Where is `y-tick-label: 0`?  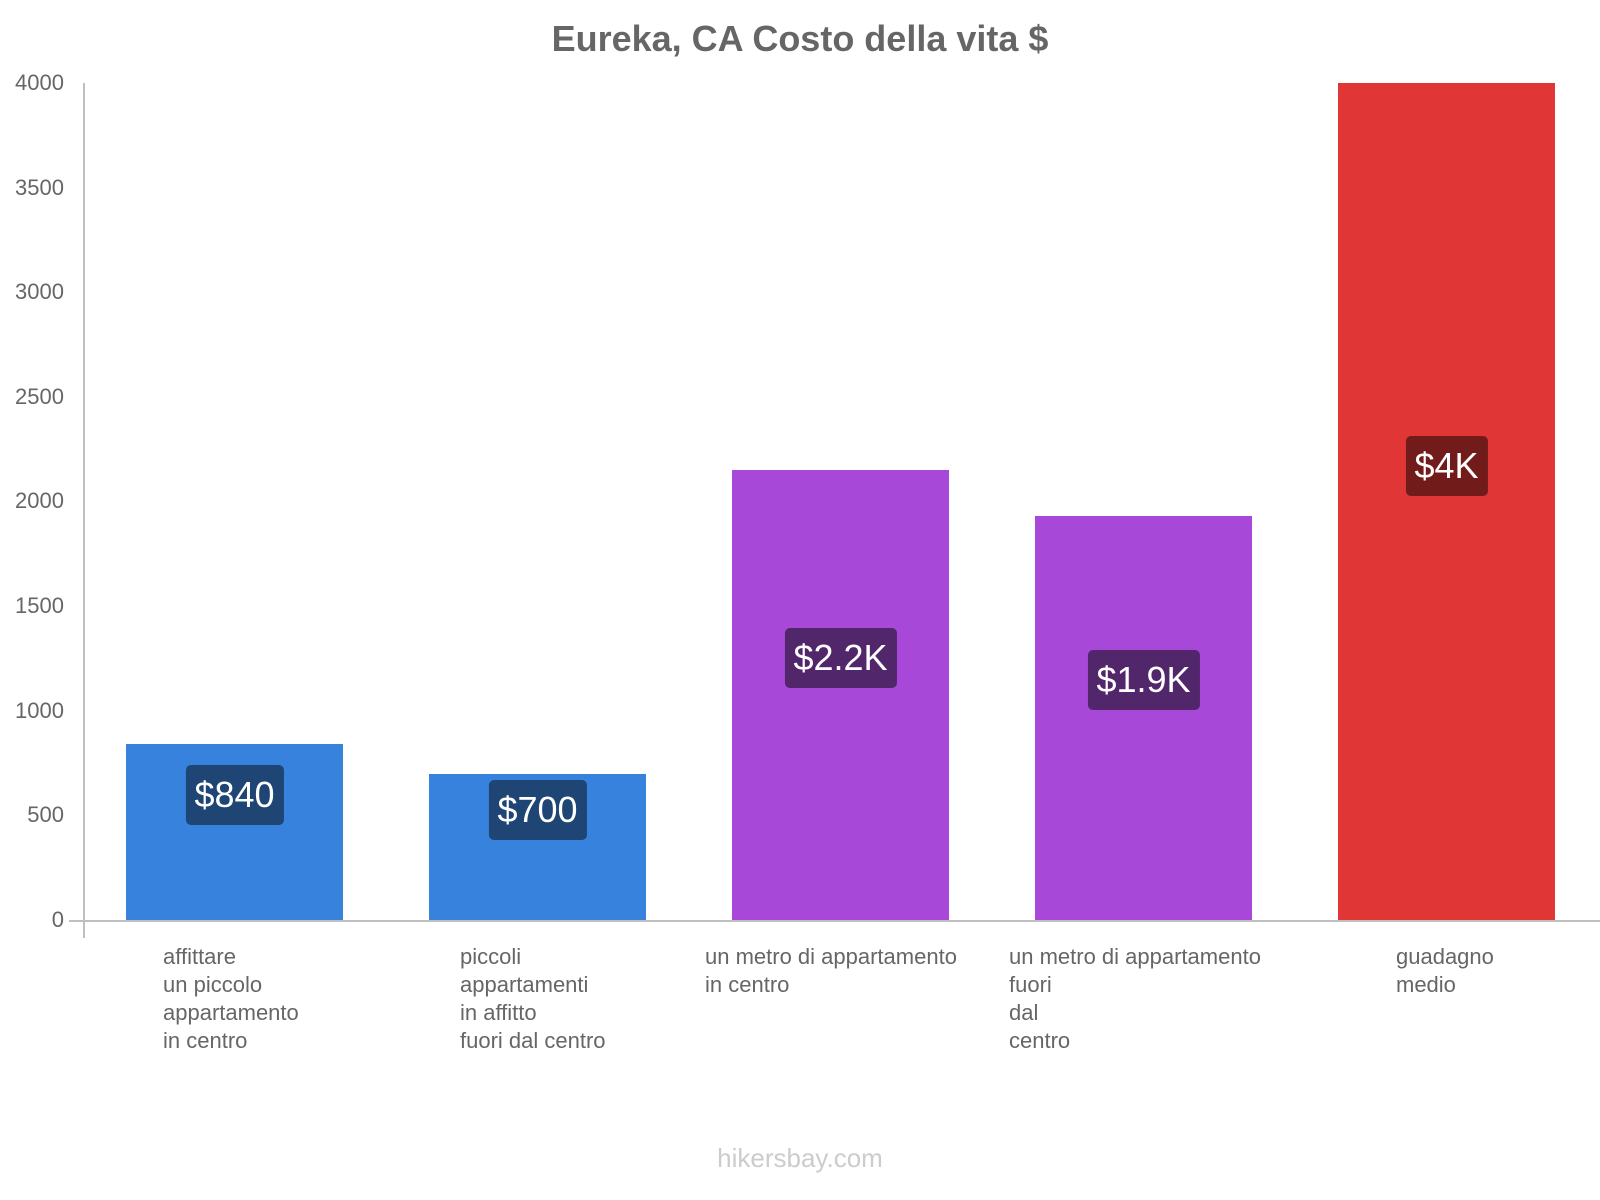
y-tick-label: 0 is located at coordinates (57, 919).